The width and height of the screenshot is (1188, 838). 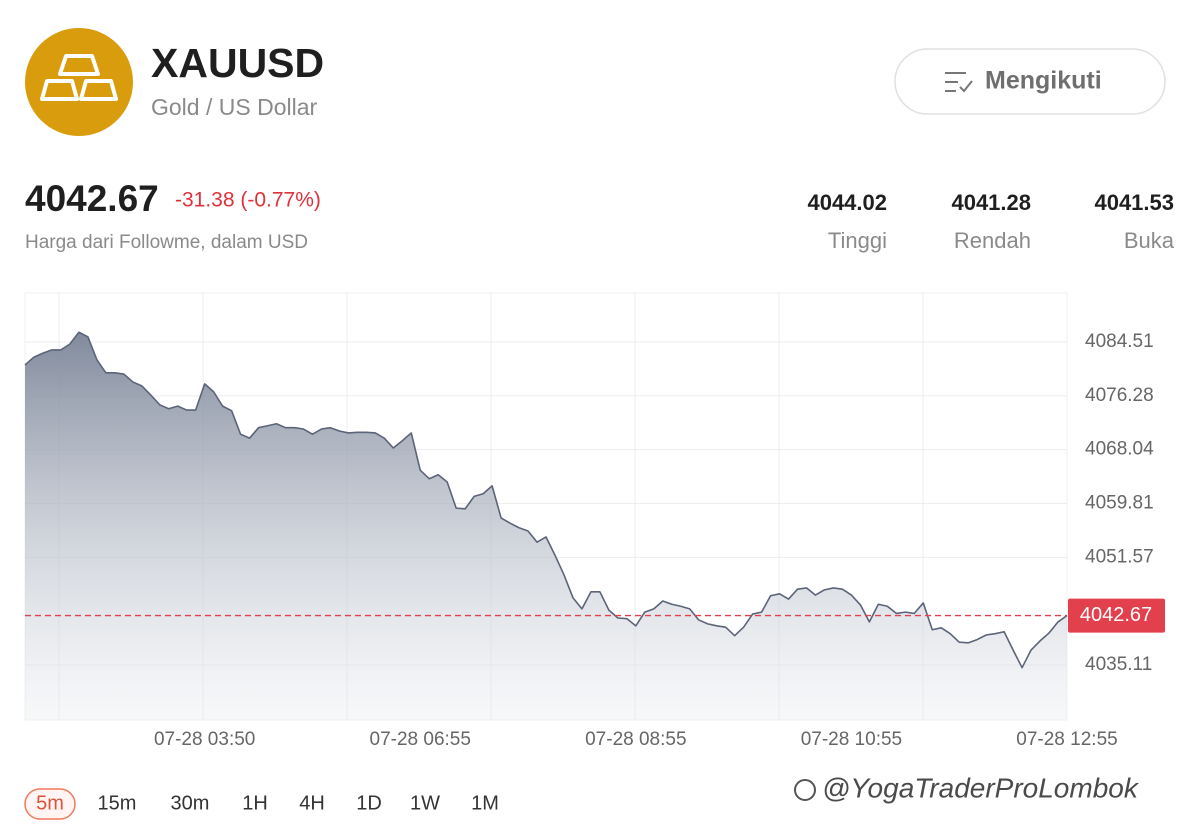 I want to click on x-tick-label: 07-28 03:50, so click(x=204, y=739).